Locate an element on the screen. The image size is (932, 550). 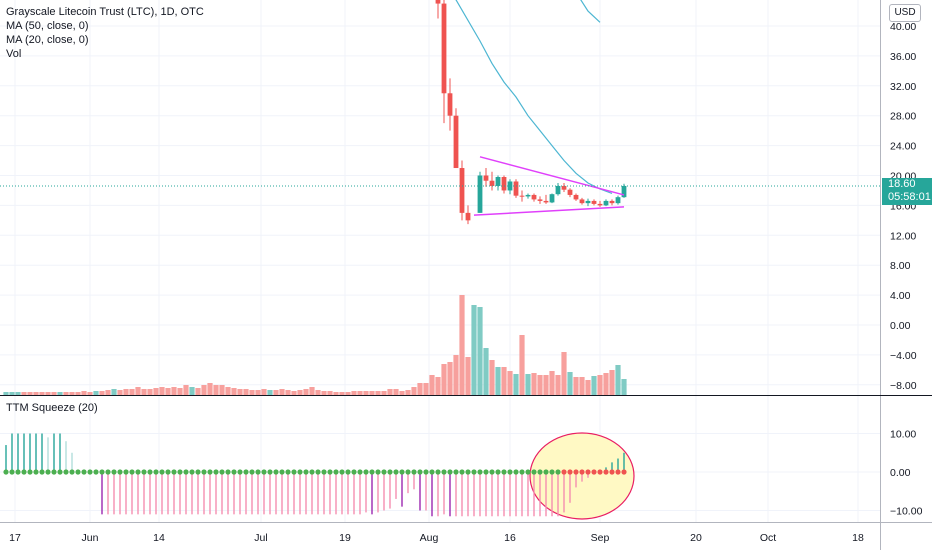
time-tick-label: 20 is located at coordinates (696, 538).